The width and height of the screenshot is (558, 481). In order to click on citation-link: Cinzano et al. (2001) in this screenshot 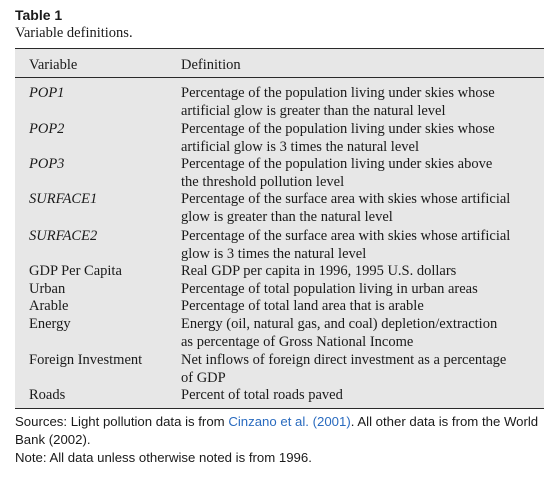, I will do `click(289, 421)`.